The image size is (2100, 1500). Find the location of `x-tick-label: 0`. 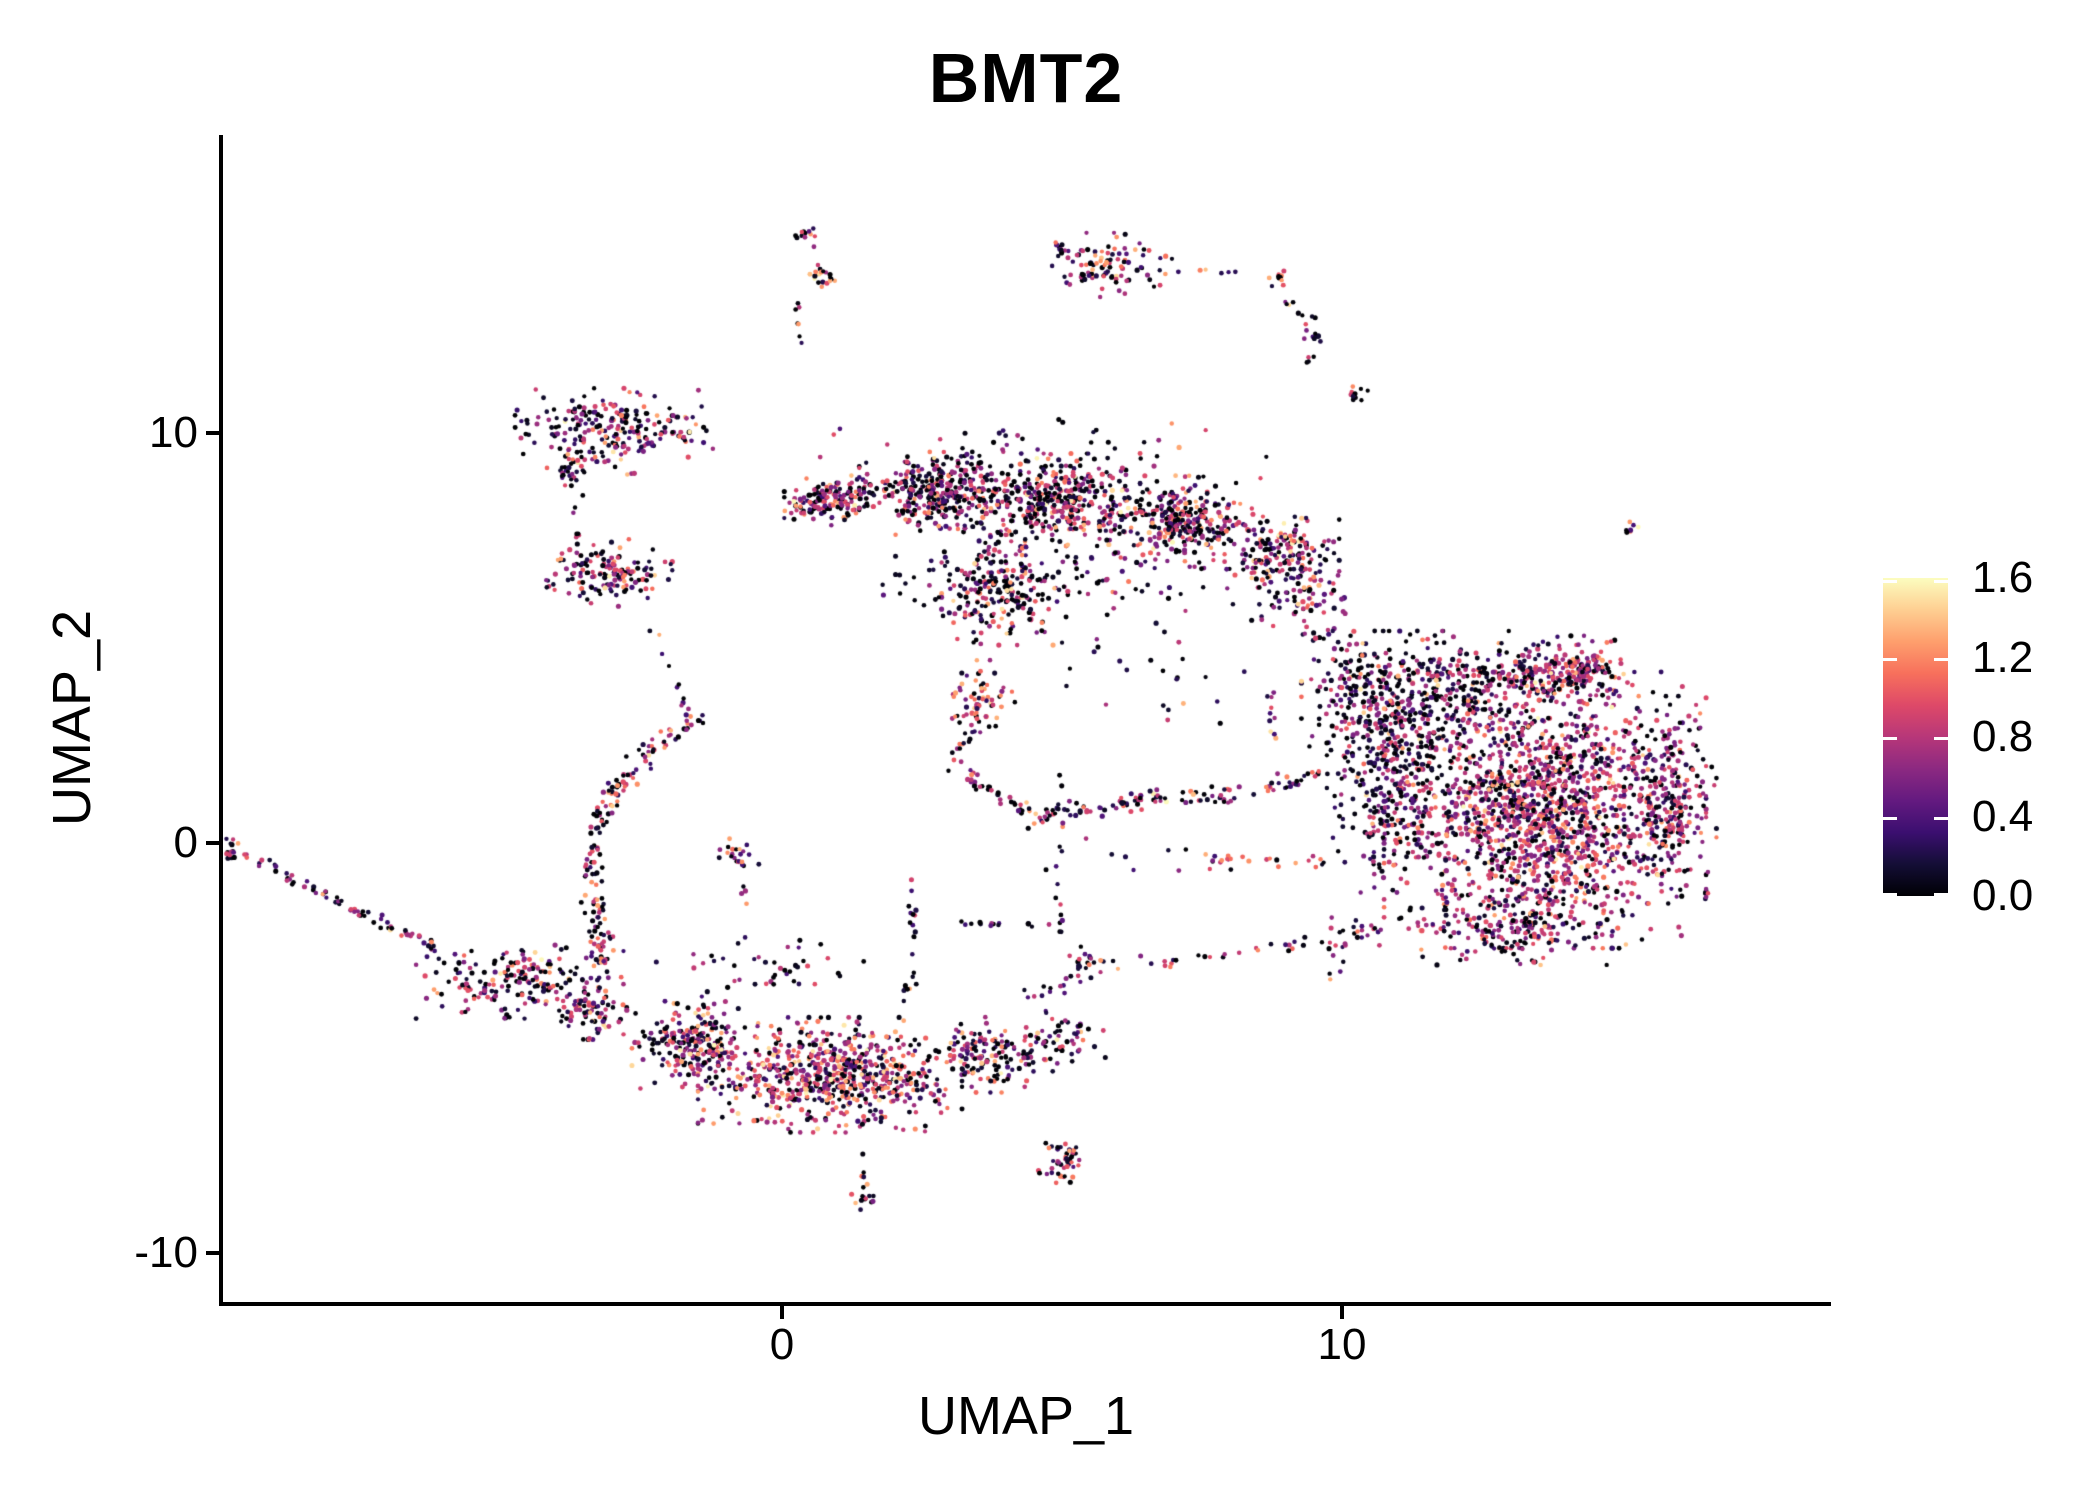

x-tick-label: 0 is located at coordinates (782, 1344).